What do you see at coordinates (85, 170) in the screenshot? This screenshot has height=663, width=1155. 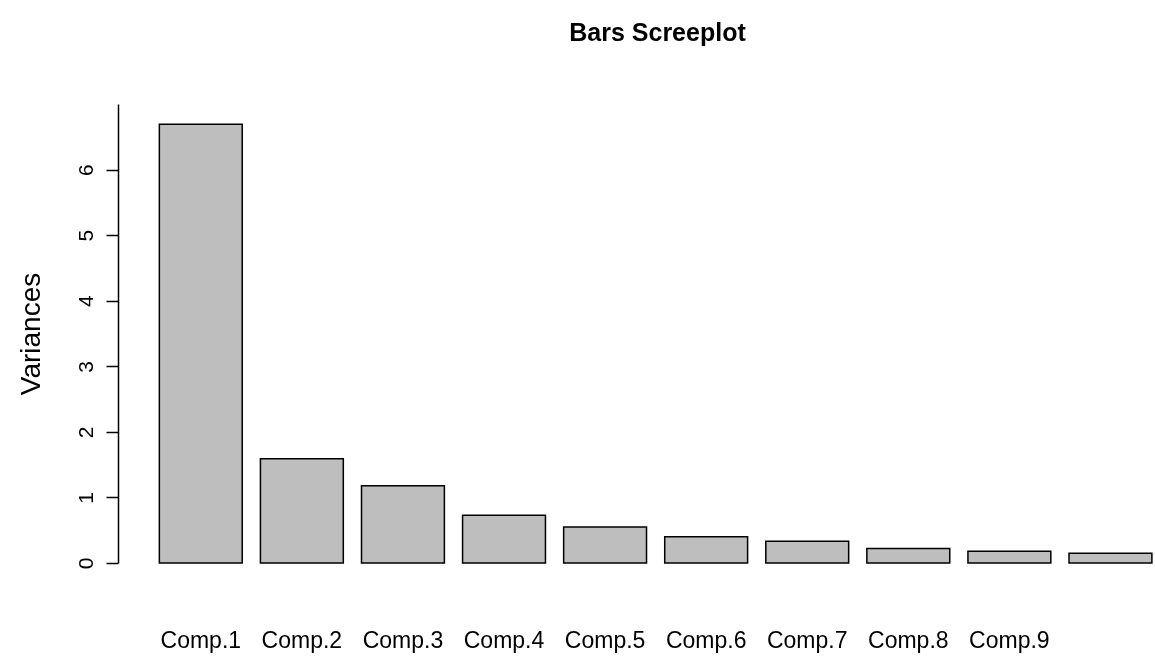 I see `y-tick-label: 6` at bounding box center [85, 170].